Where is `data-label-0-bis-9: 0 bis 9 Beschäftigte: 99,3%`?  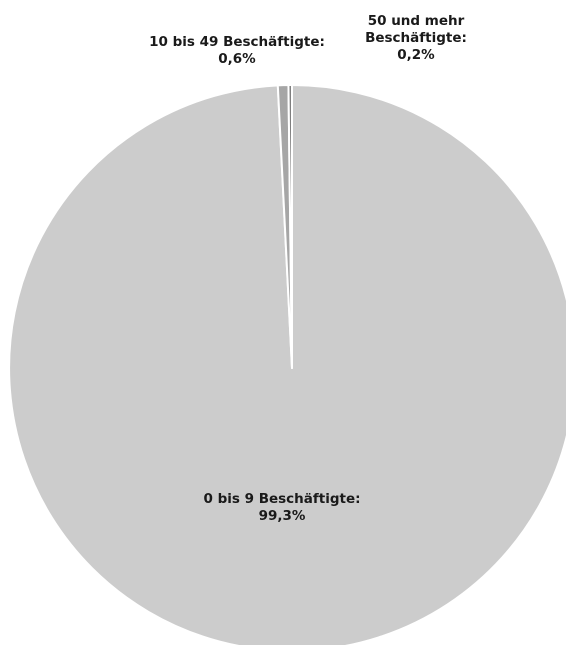 data-label-0-bis-9: 0 bis 9 Beschäftigte: 99,3% is located at coordinates (281, 508).